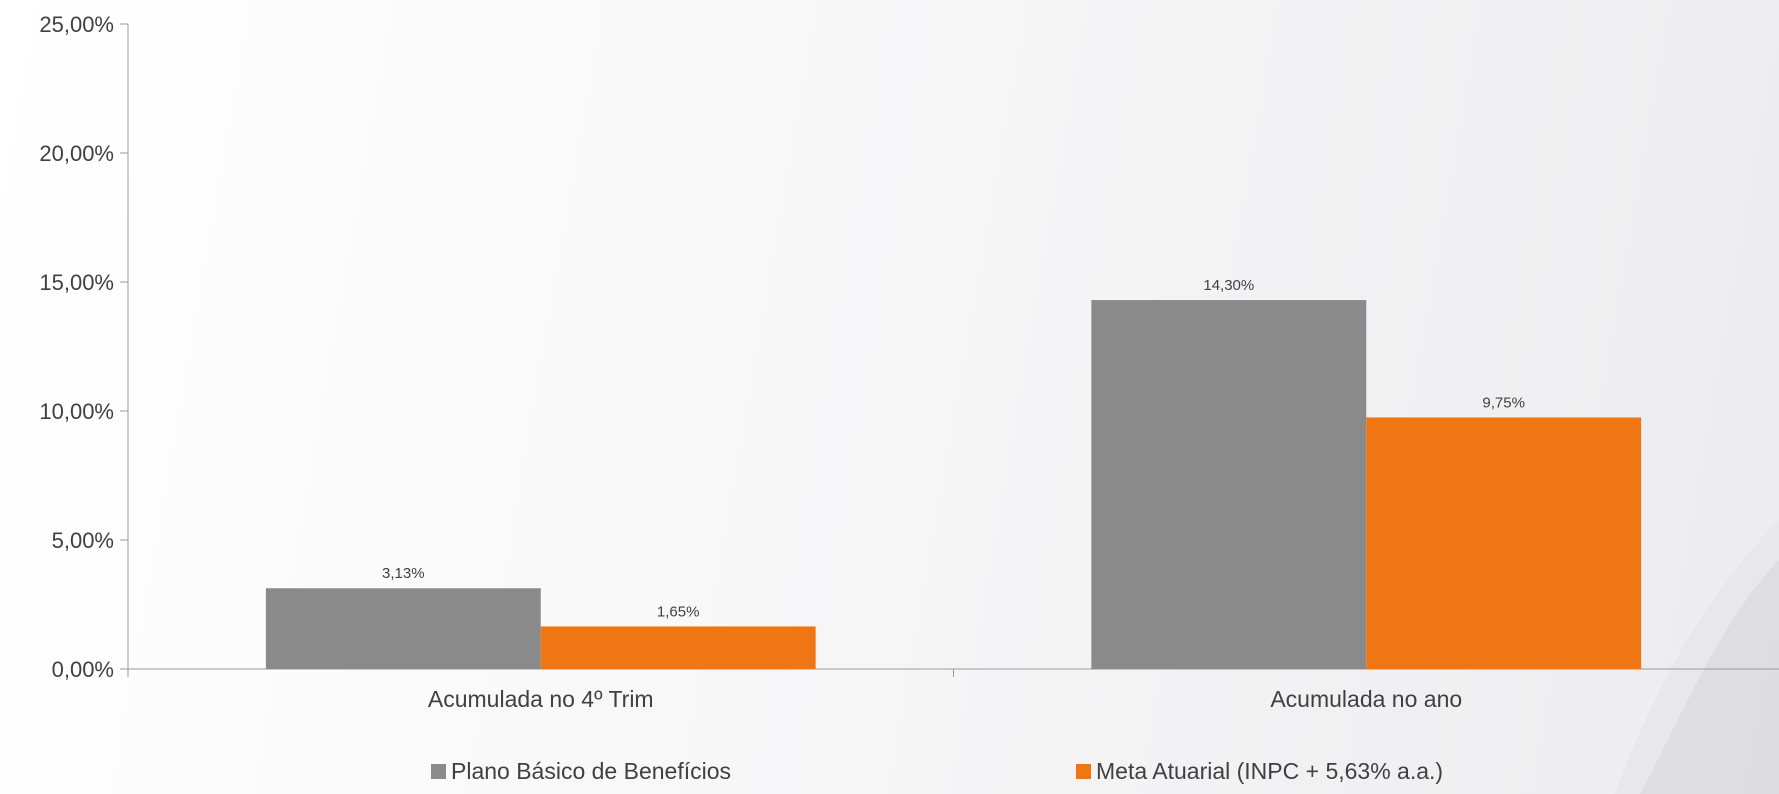 The width and height of the screenshot is (1779, 794). I want to click on bar-value-label: 14,30%, so click(1228, 285).